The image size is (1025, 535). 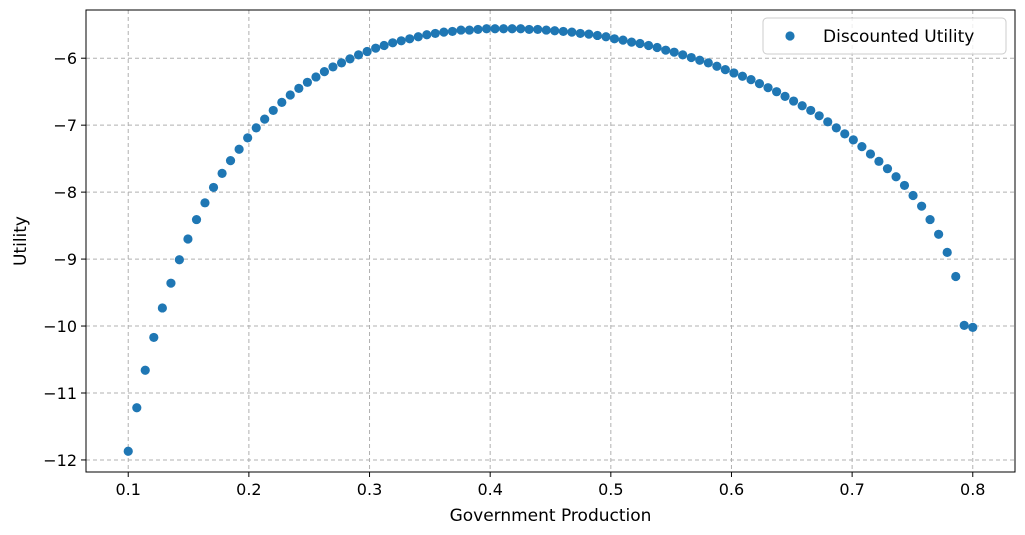 What do you see at coordinates (790, 36) in the screenshot?
I see `legend-marker` at bounding box center [790, 36].